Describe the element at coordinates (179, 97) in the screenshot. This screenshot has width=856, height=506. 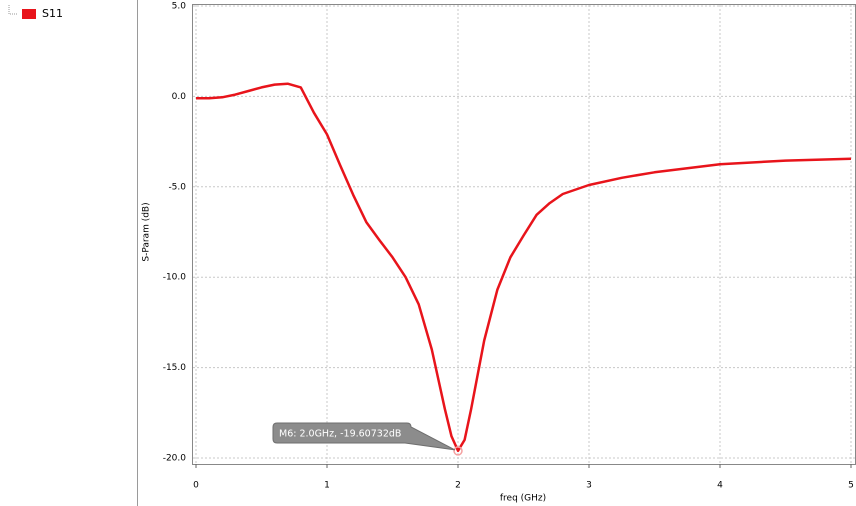
I see `y-tick-label: 0.0` at that location.